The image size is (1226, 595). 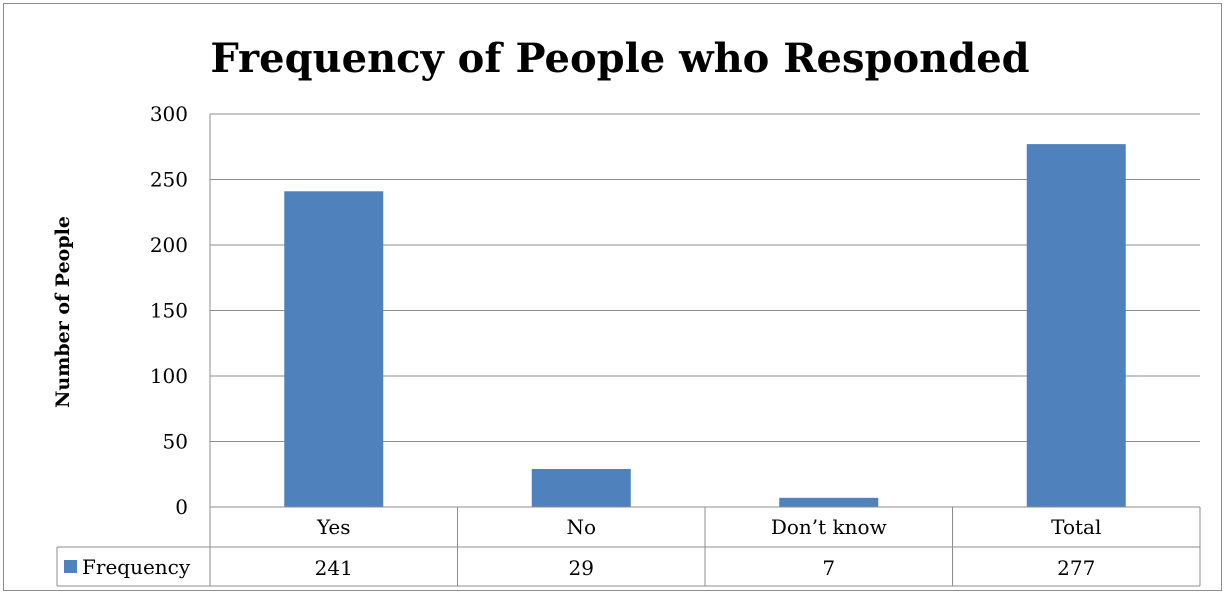 What do you see at coordinates (169, 245) in the screenshot?
I see `y-tick-label: 200` at bounding box center [169, 245].